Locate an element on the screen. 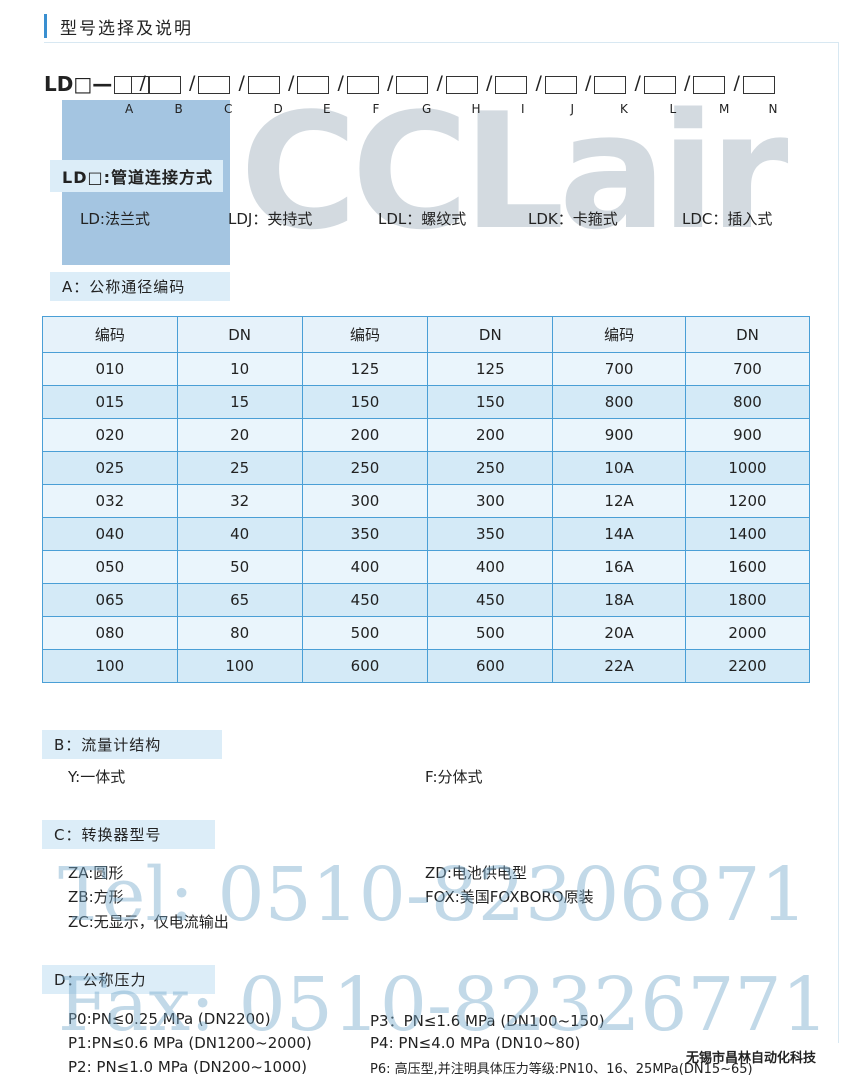 Image resolution: width=850 pixels, height=1079 pixels. table-row: 020 20 200 200 900 900 is located at coordinates (426, 435).